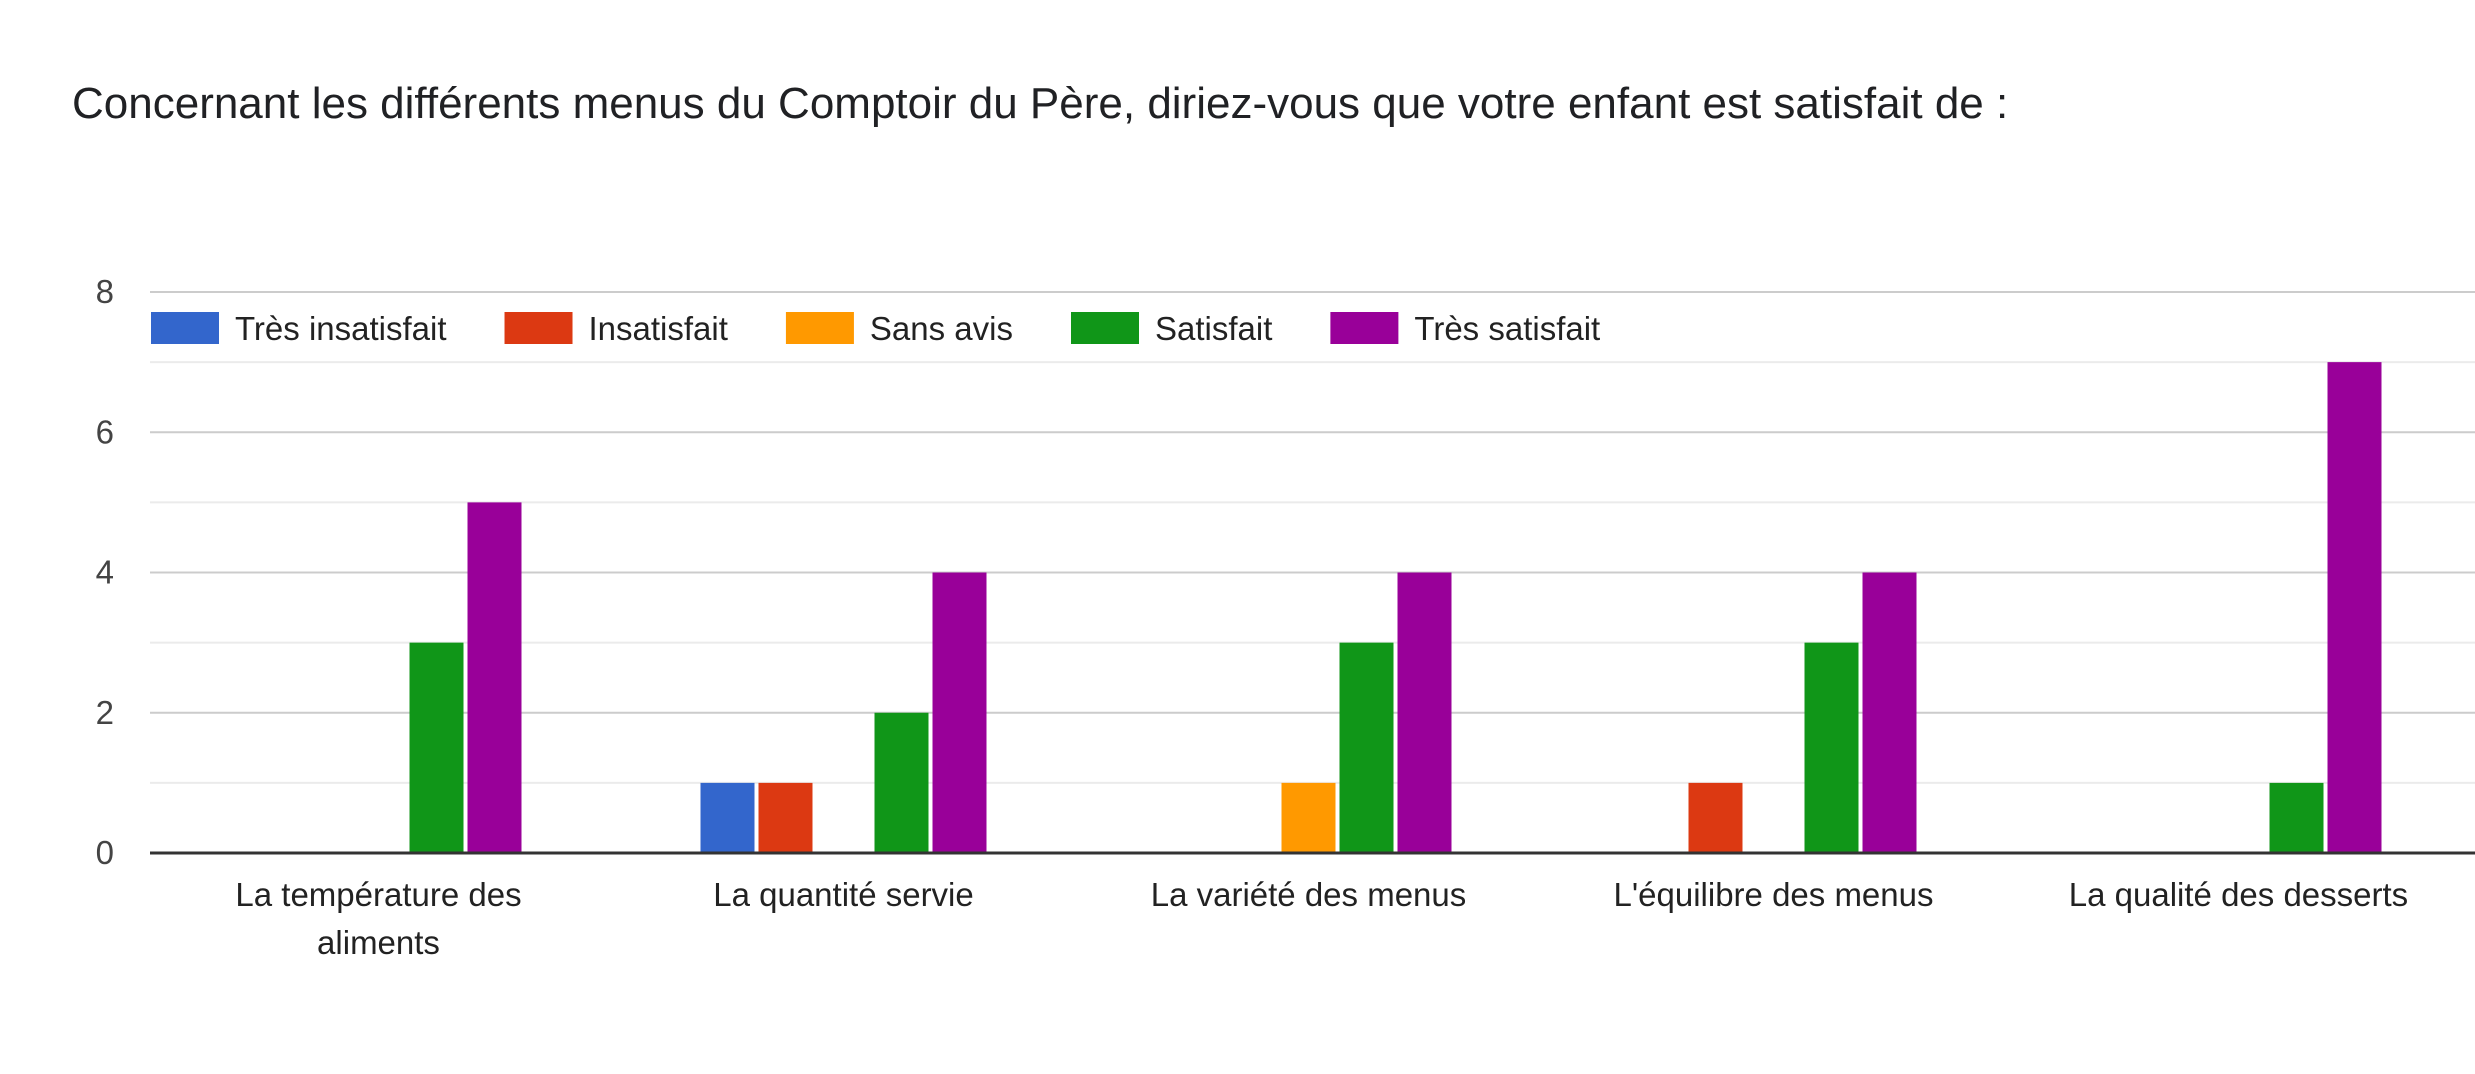  Describe the element at coordinates (378, 894) in the screenshot. I see `x-category-label: La température des` at that location.